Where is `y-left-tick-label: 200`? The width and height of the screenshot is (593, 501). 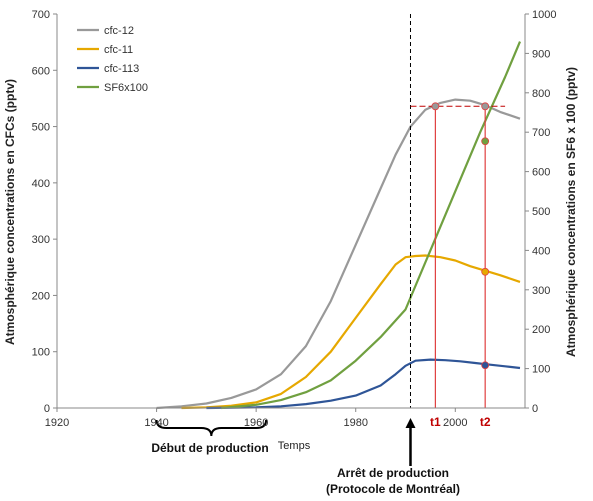 y-left-tick-label: 200 is located at coordinates (41, 296).